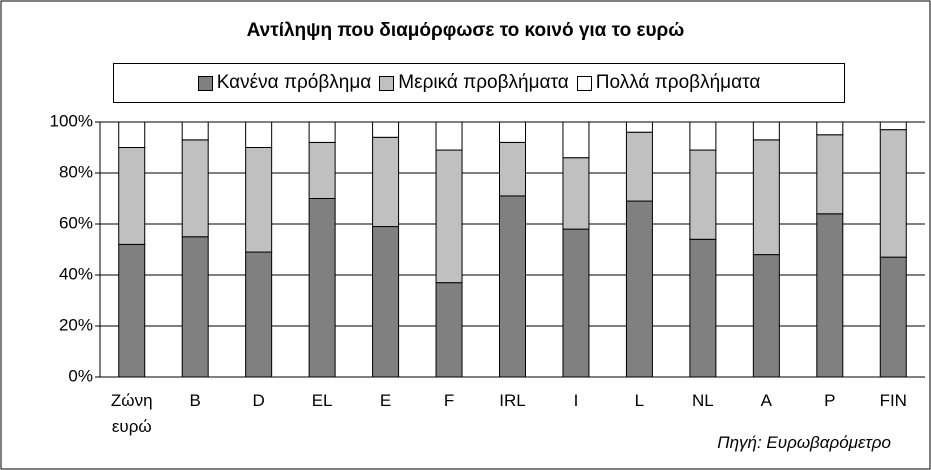 The image size is (931, 470). Describe the element at coordinates (76, 222) in the screenshot. I see `y-tick-label: 60%` at that location.